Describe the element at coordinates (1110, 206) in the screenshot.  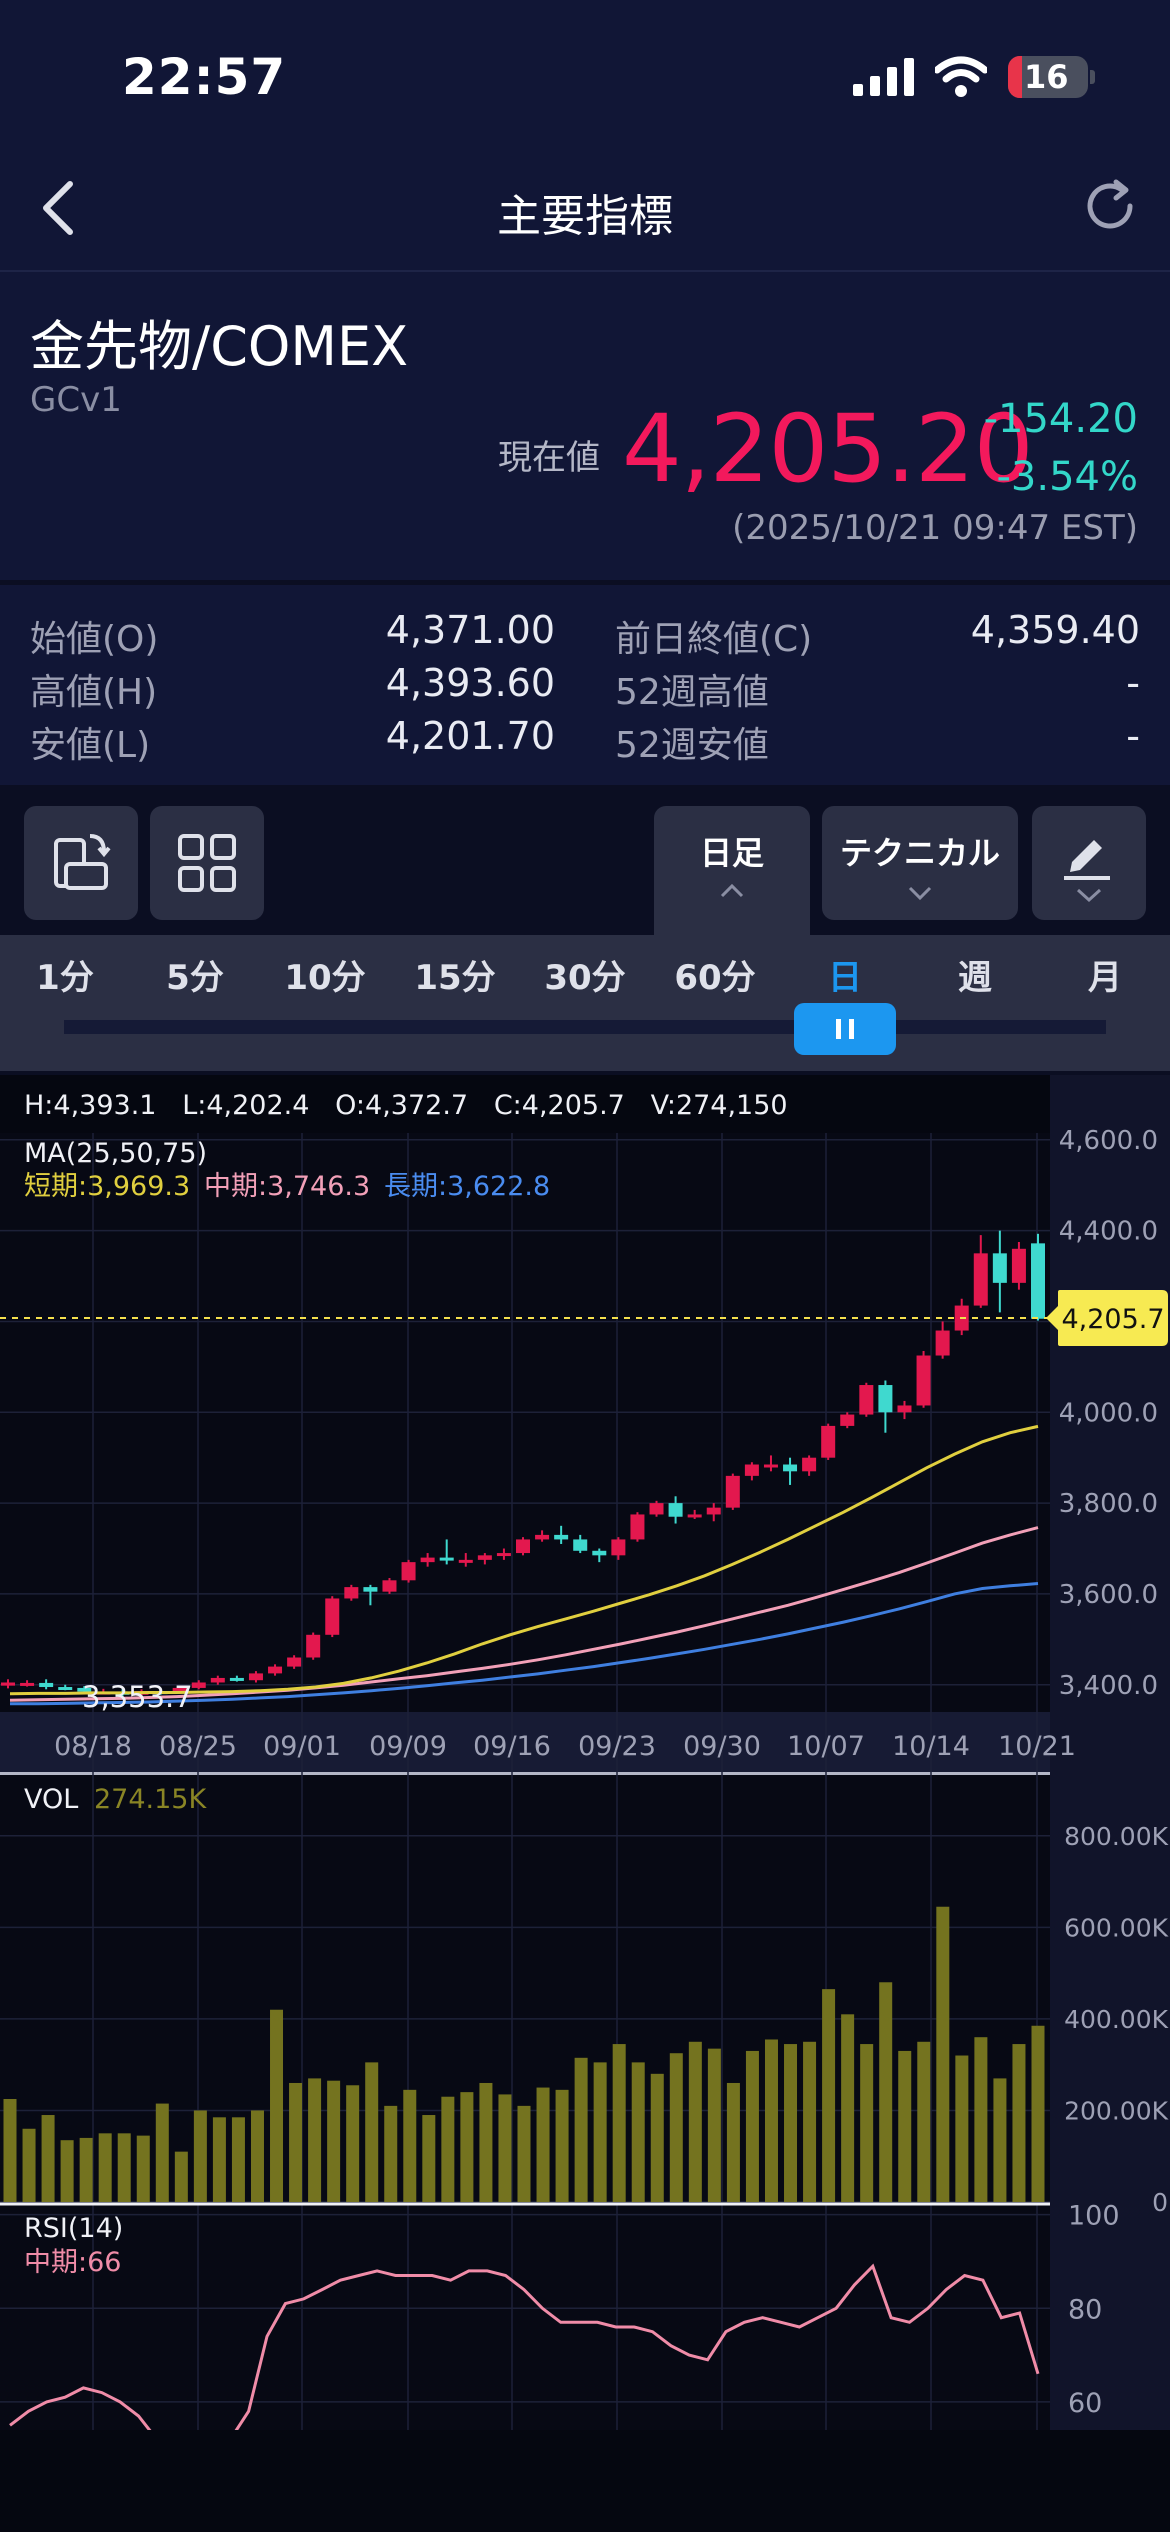
I see `refresh-icon` at that location.